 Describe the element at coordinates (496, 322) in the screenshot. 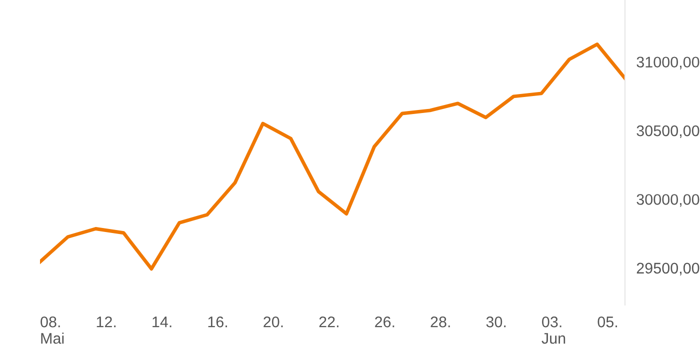

I see `x-tick-label: 30.` at that location.